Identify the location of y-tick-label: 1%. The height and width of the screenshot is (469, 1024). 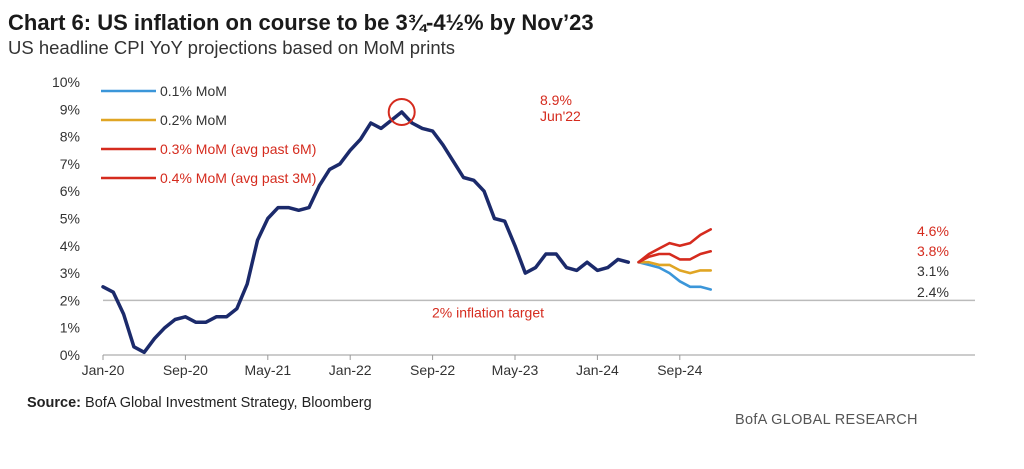
(70, 328).